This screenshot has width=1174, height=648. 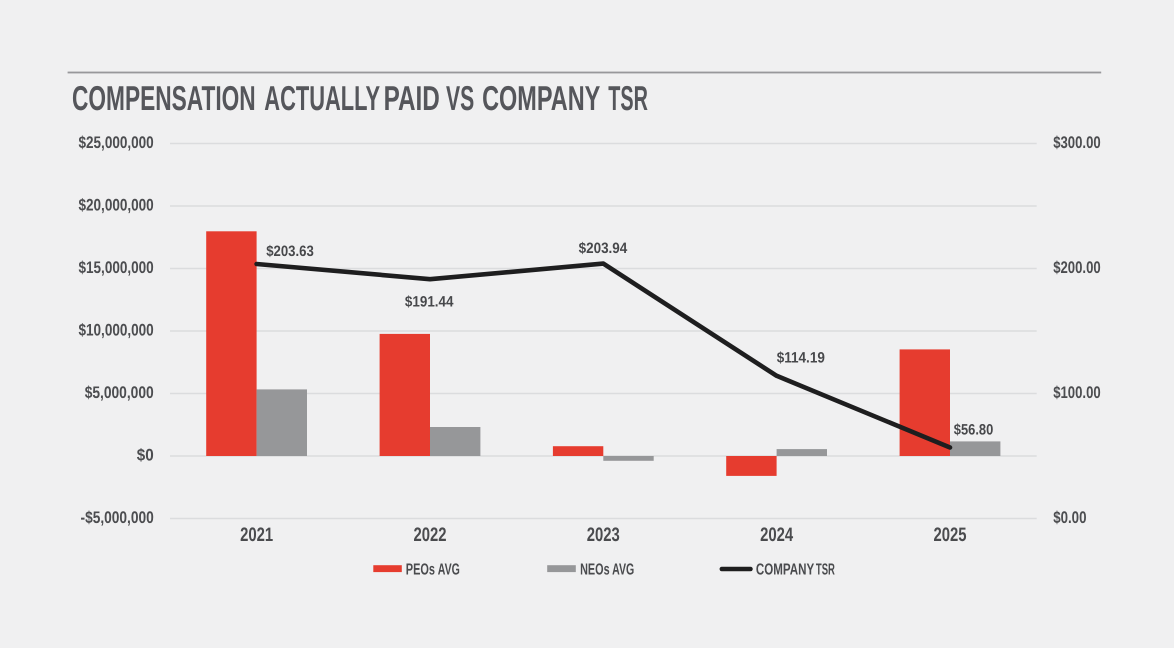 I want to click on svg-text: $20,000,000, so click(x=116, y=205).